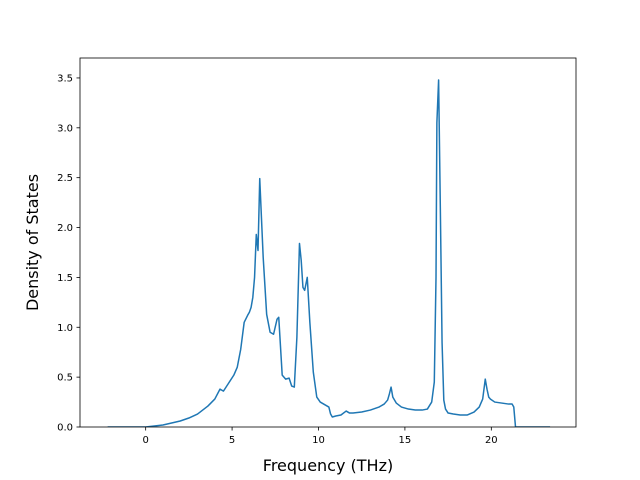 Image resolution: width=640 pixels, height=480 pixels. I want to click on x-axis-label: Frequency (THz), so click(328, 465).